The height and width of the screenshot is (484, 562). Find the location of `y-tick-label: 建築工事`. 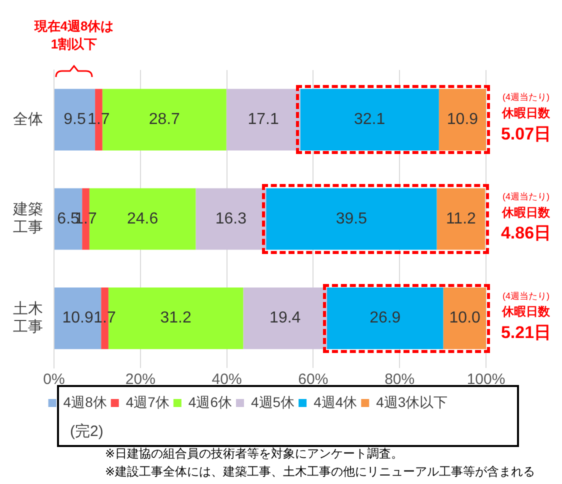

y-tick-label: 建築工事 is located at coordinates (27, 218).